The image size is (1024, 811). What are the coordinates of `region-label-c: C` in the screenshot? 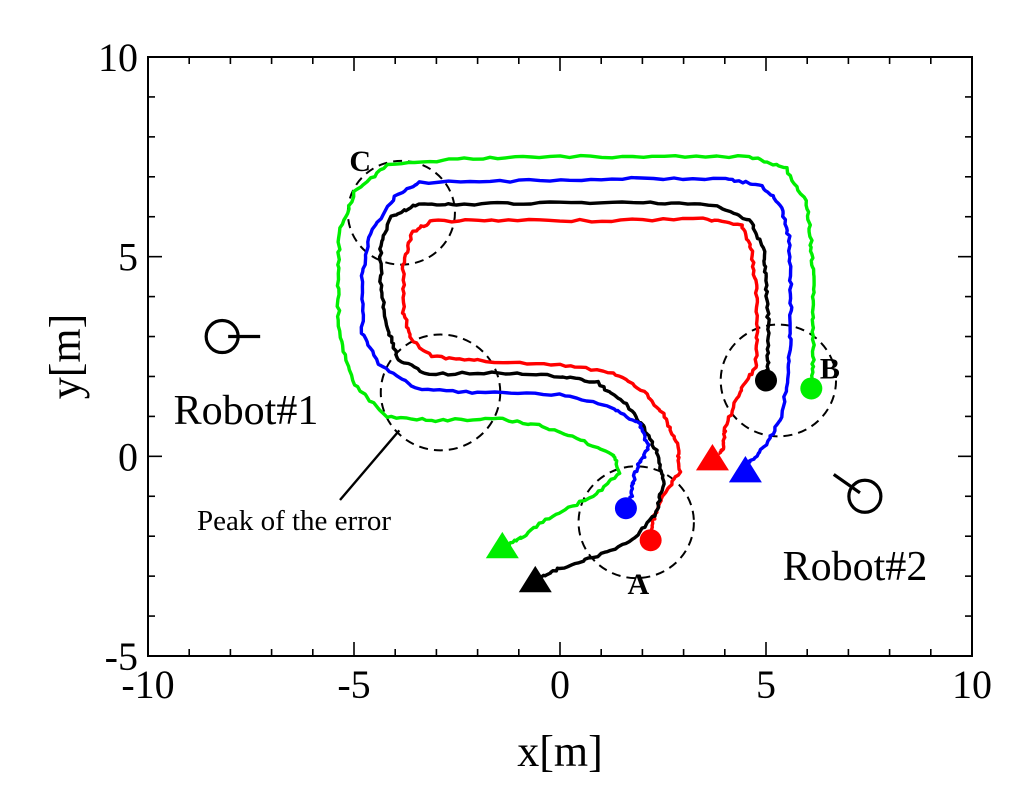 It's located at (360, 161).